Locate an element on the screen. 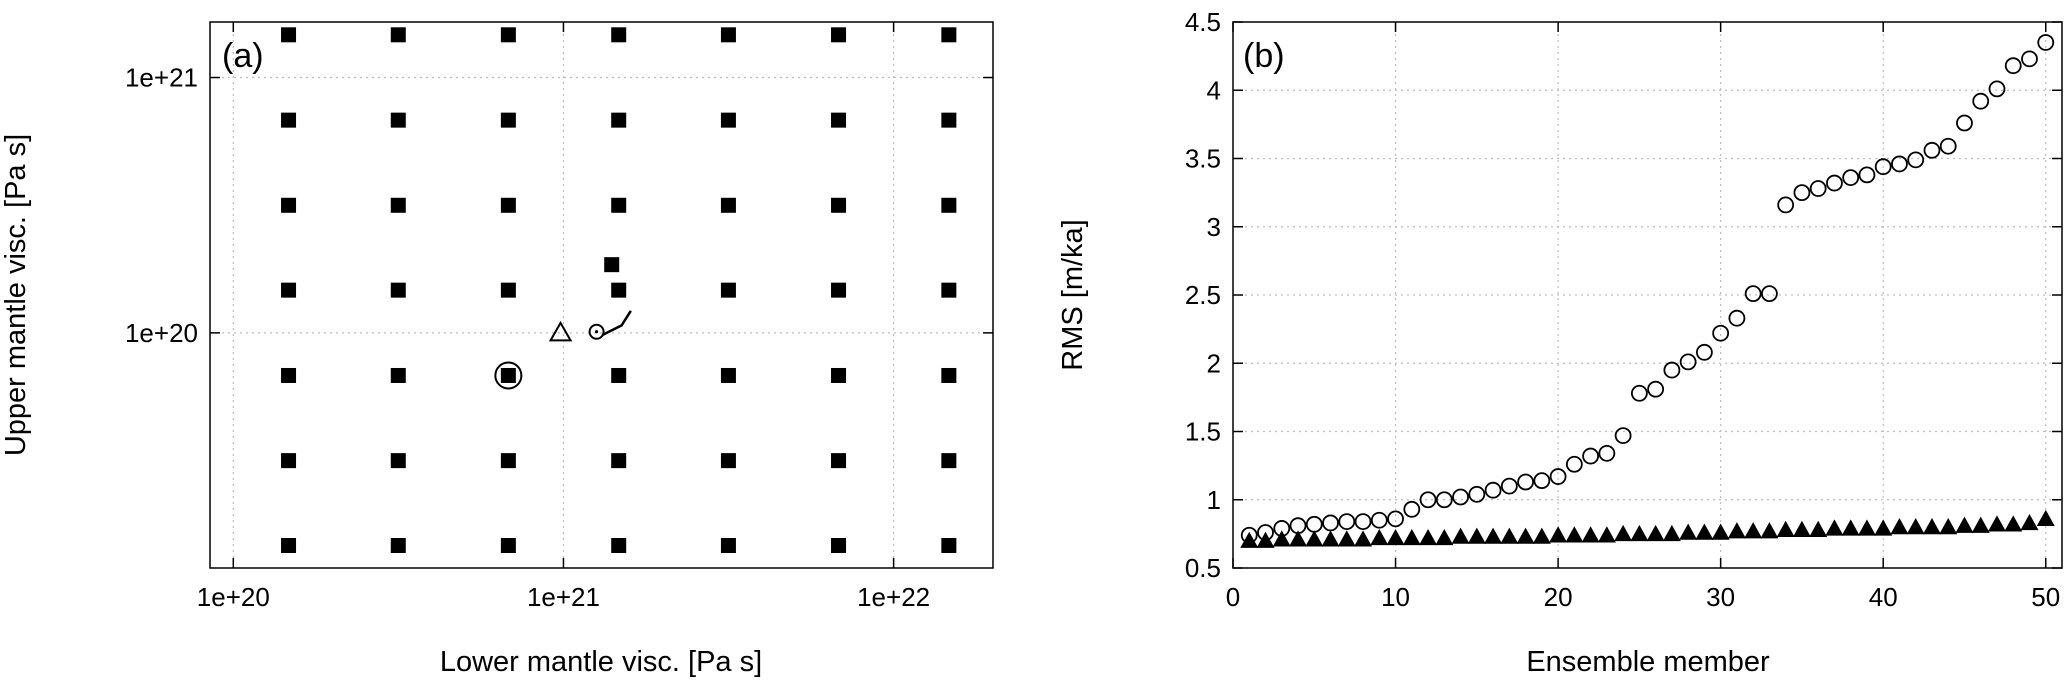 The height and width of the screenshot is (681, 2066). panel-a-y-tick-label: 1e+21 is located at coordinates (161, 78).